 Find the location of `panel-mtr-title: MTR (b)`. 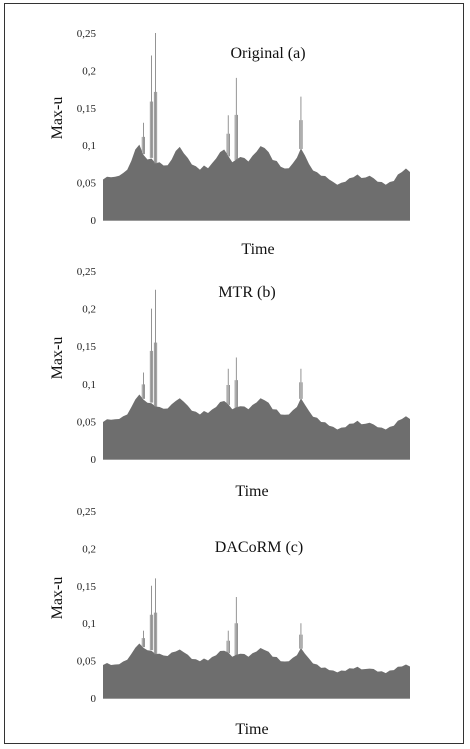

panel-mtr-title: MTR (b) is located at coordinates (246, 292).